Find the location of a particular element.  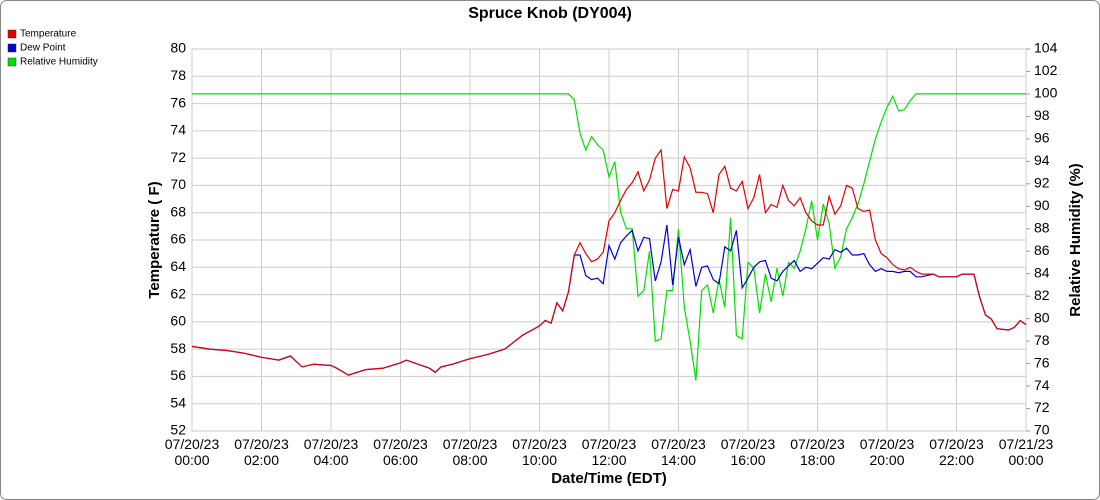

x-tick-label: 07/20/23 10:00 is located at coordinates (539, 452).